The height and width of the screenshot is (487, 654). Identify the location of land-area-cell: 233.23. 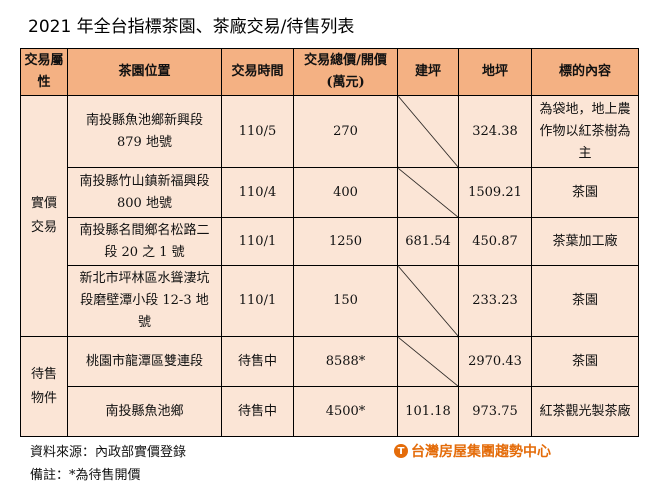
(495, 301).